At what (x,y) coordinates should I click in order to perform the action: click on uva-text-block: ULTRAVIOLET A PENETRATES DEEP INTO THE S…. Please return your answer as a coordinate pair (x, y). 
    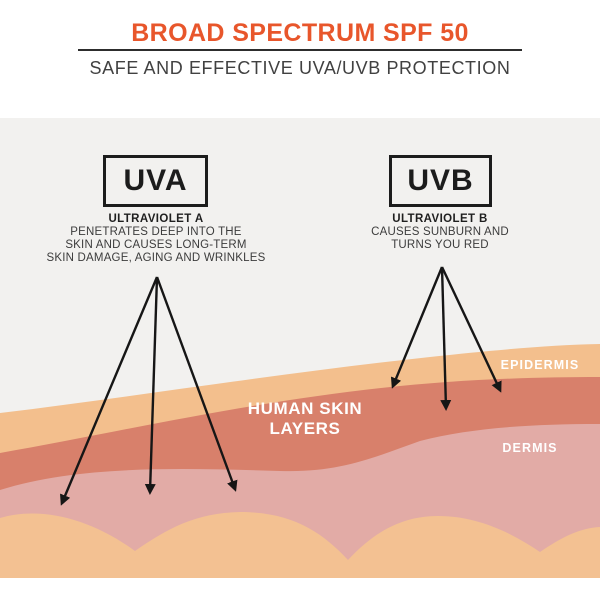
    Looking at the image, I should click on (156, 239).